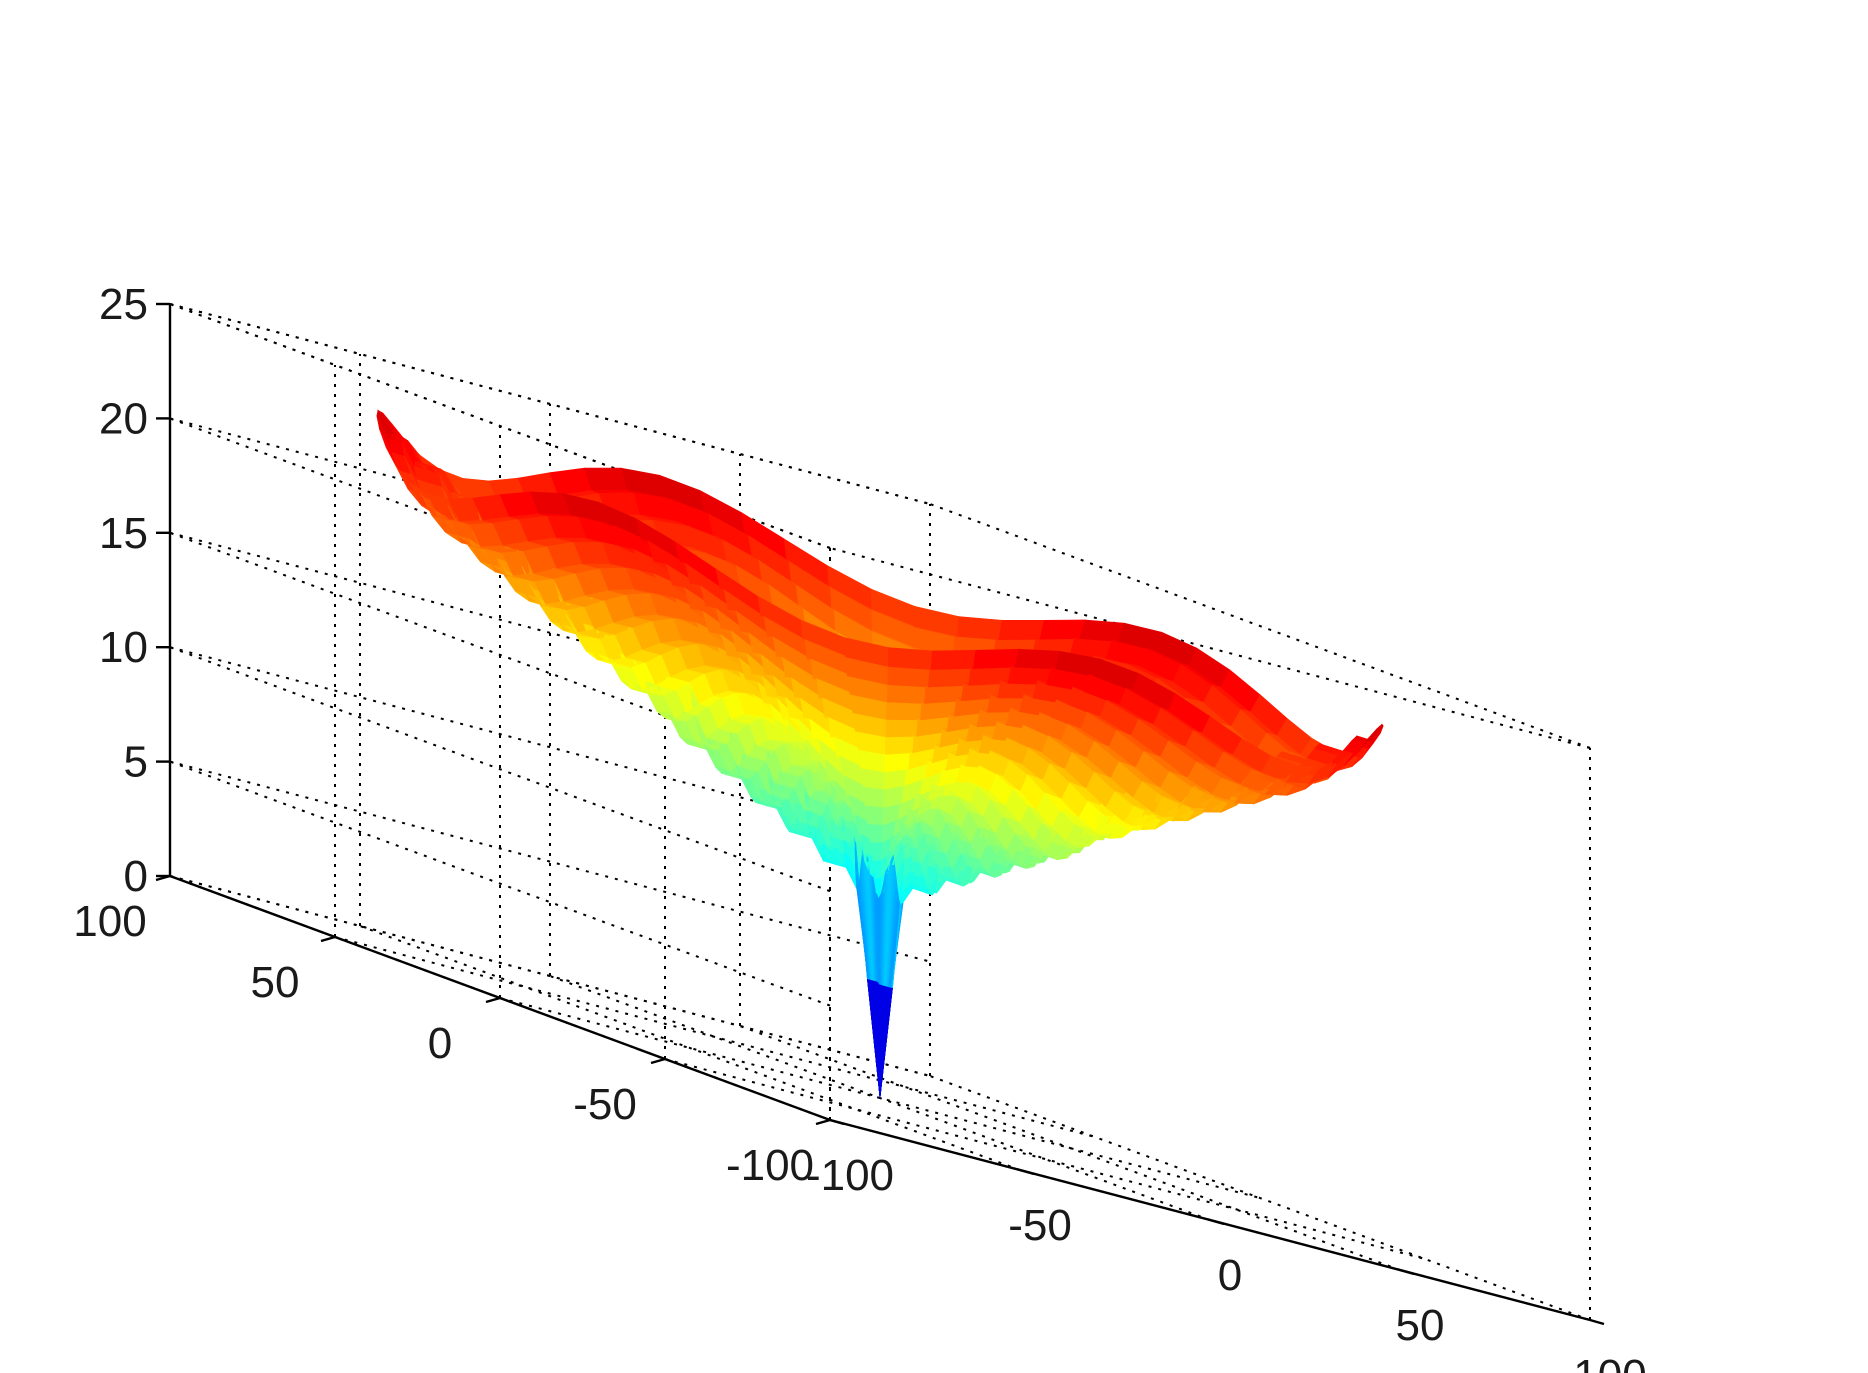  I want to click on x-tick-label: 0, so click(1230, 1275).